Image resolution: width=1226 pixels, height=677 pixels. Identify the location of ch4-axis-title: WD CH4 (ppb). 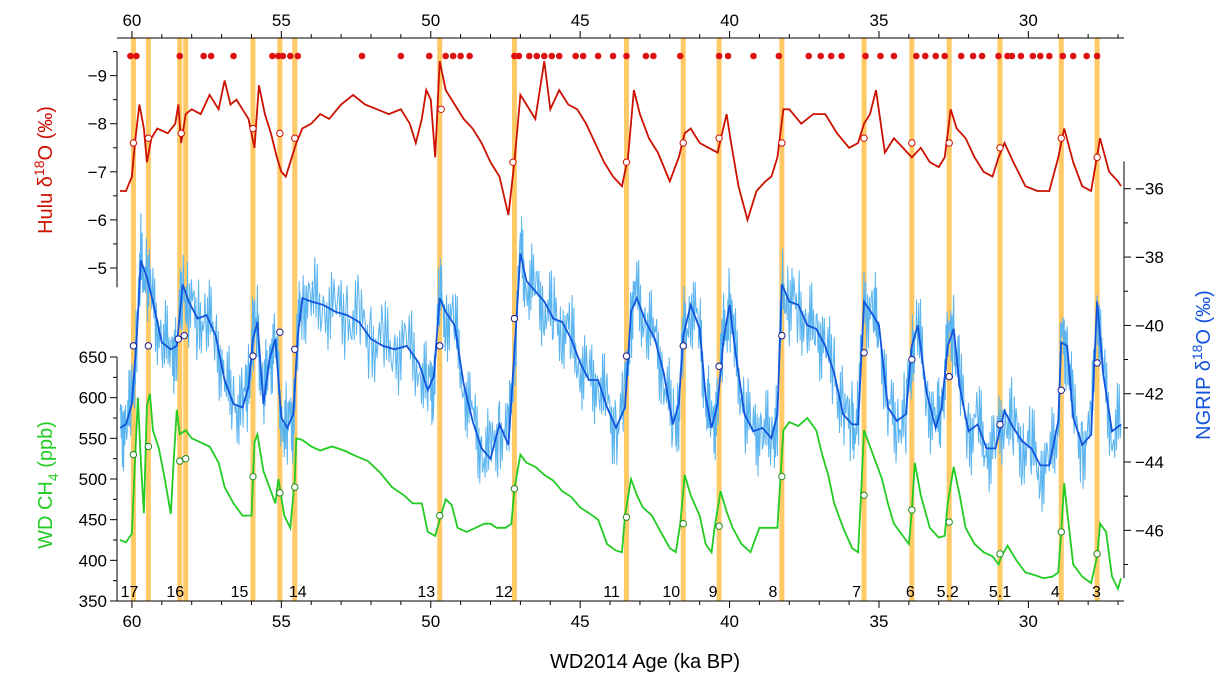
(48, 485).